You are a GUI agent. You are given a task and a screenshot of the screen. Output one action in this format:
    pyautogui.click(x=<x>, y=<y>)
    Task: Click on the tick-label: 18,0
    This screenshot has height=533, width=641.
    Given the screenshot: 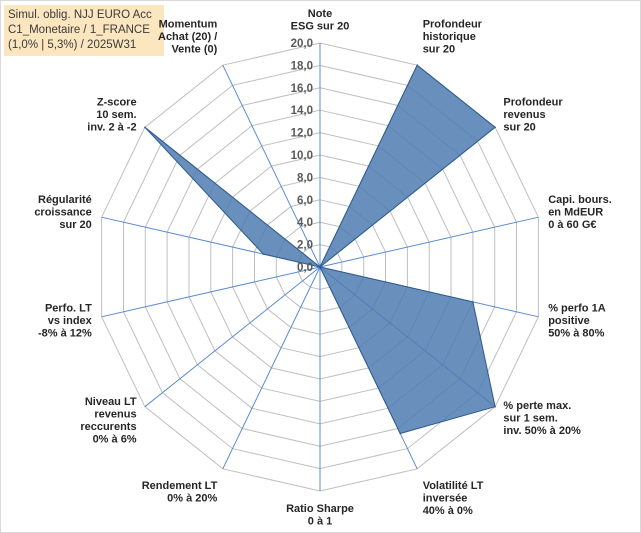 What is the action you would take?
    pyautogui.click(x=302, y=66)
    